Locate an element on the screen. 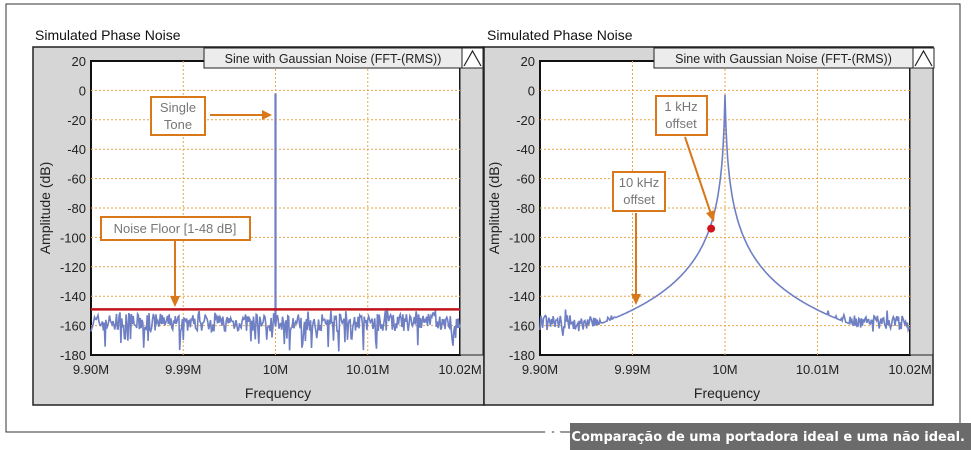 The height and width of the screenshot is (450, 971). single-tone-box is located at coordinates (178, 116).